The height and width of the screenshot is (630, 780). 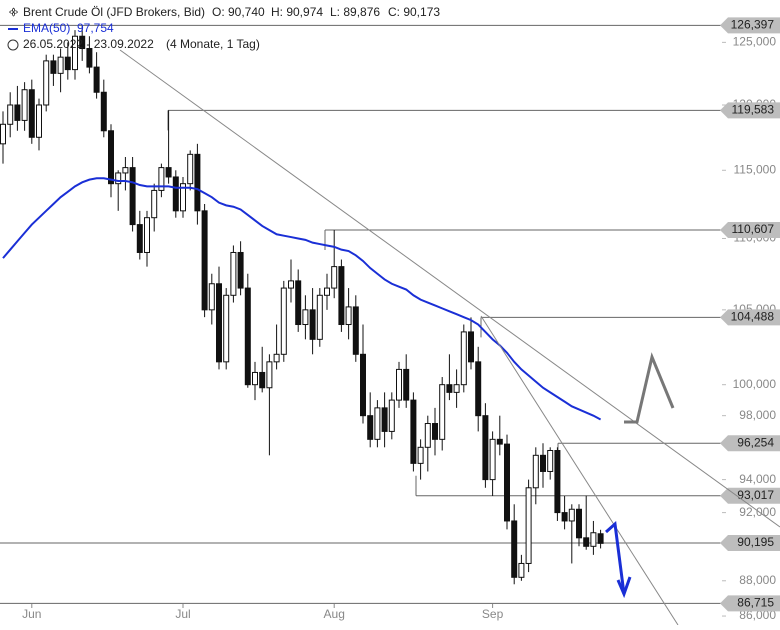 What do you see at coordinates (624, 587) in the screenshot?
I see `arrow-head` at bounding box center [624, 587].